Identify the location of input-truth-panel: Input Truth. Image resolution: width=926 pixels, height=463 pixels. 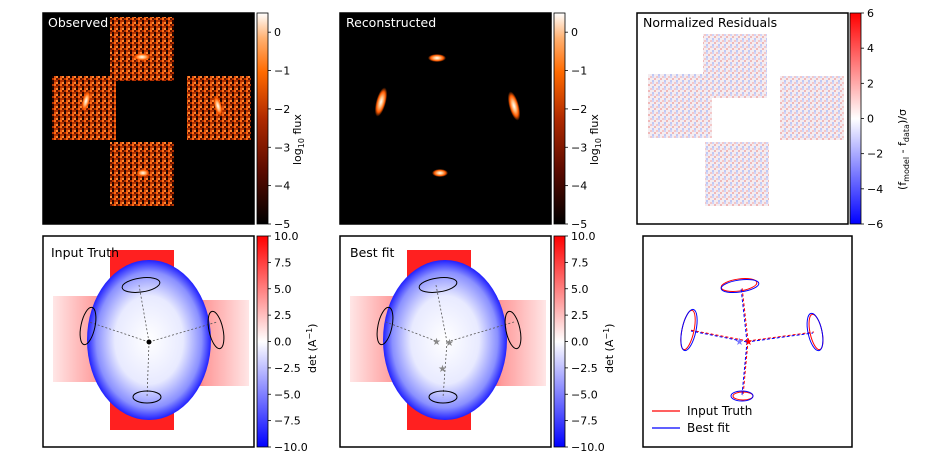
(148, 341).